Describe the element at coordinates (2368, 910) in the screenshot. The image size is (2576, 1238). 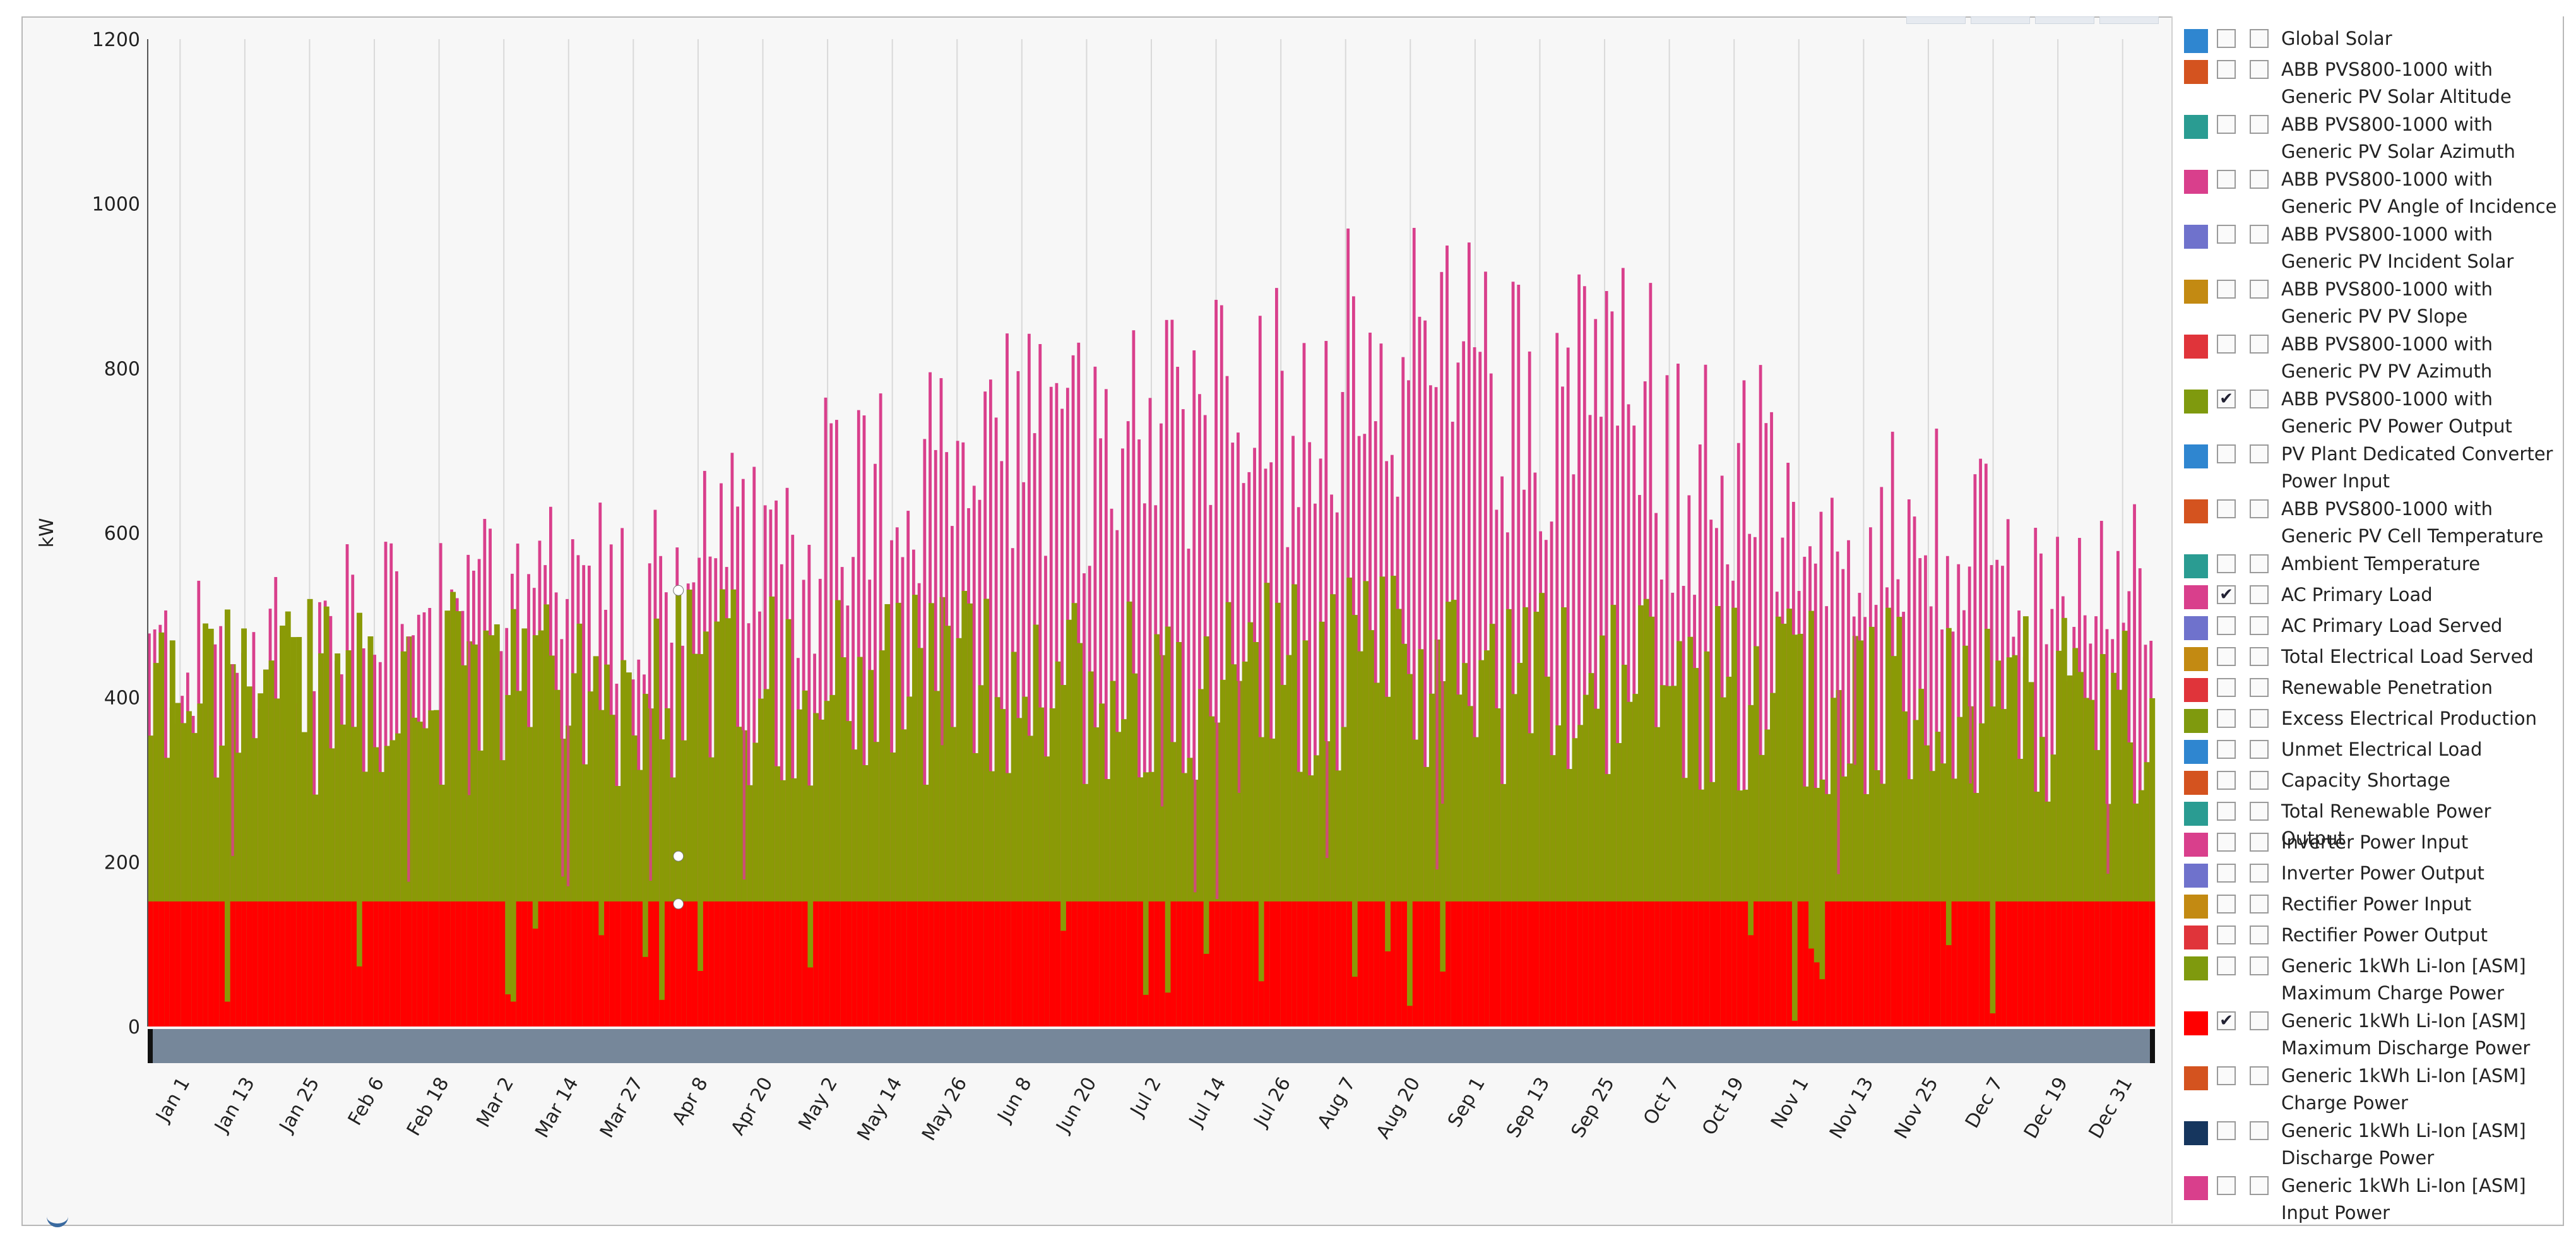
I see `legend-item: Rectifier Power Input` at that location.